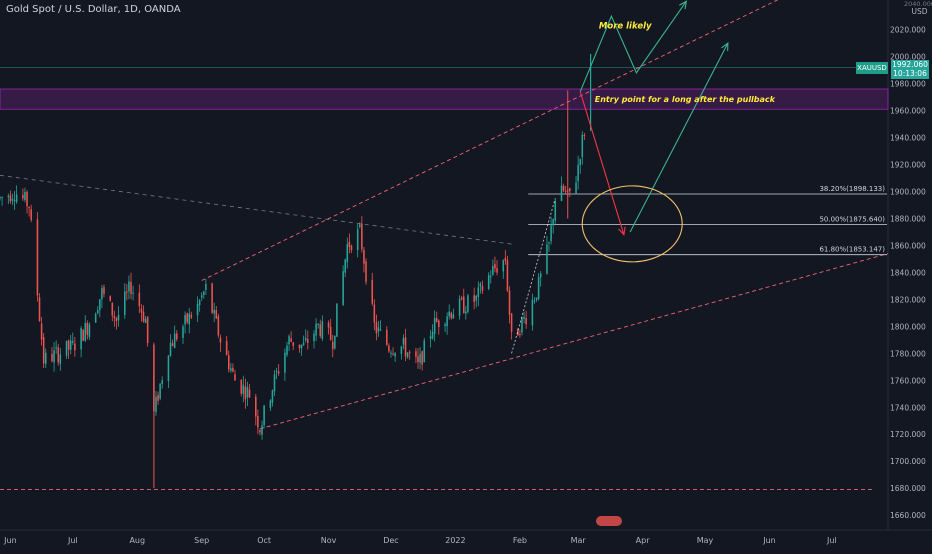 The width and height of the screenshot is (932, 554). I want to click on x-tick-label: Apr, so click(643, 540).